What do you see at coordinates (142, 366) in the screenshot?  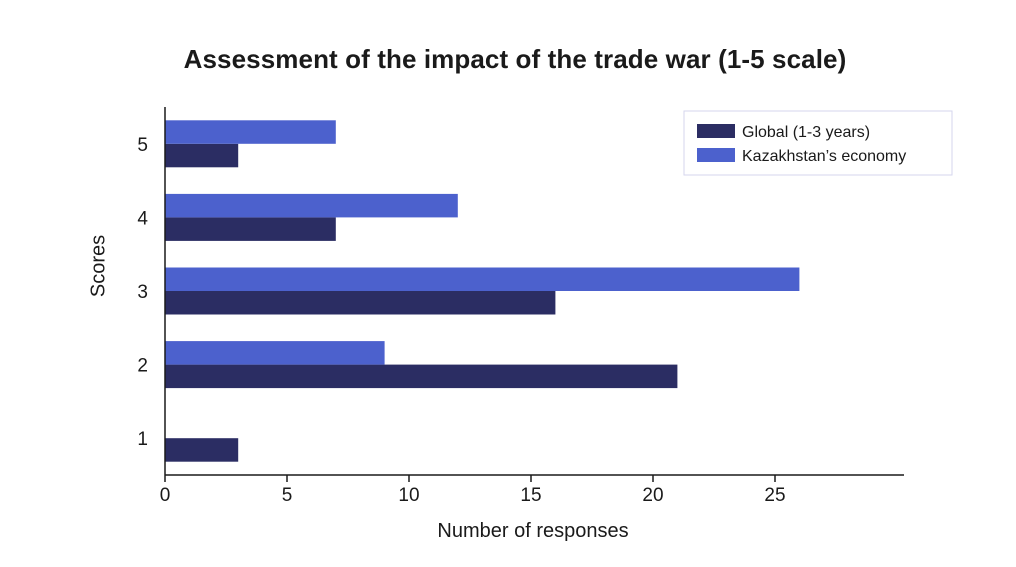 I see `y-tick-label: 2` at bounding box center [142, 366].